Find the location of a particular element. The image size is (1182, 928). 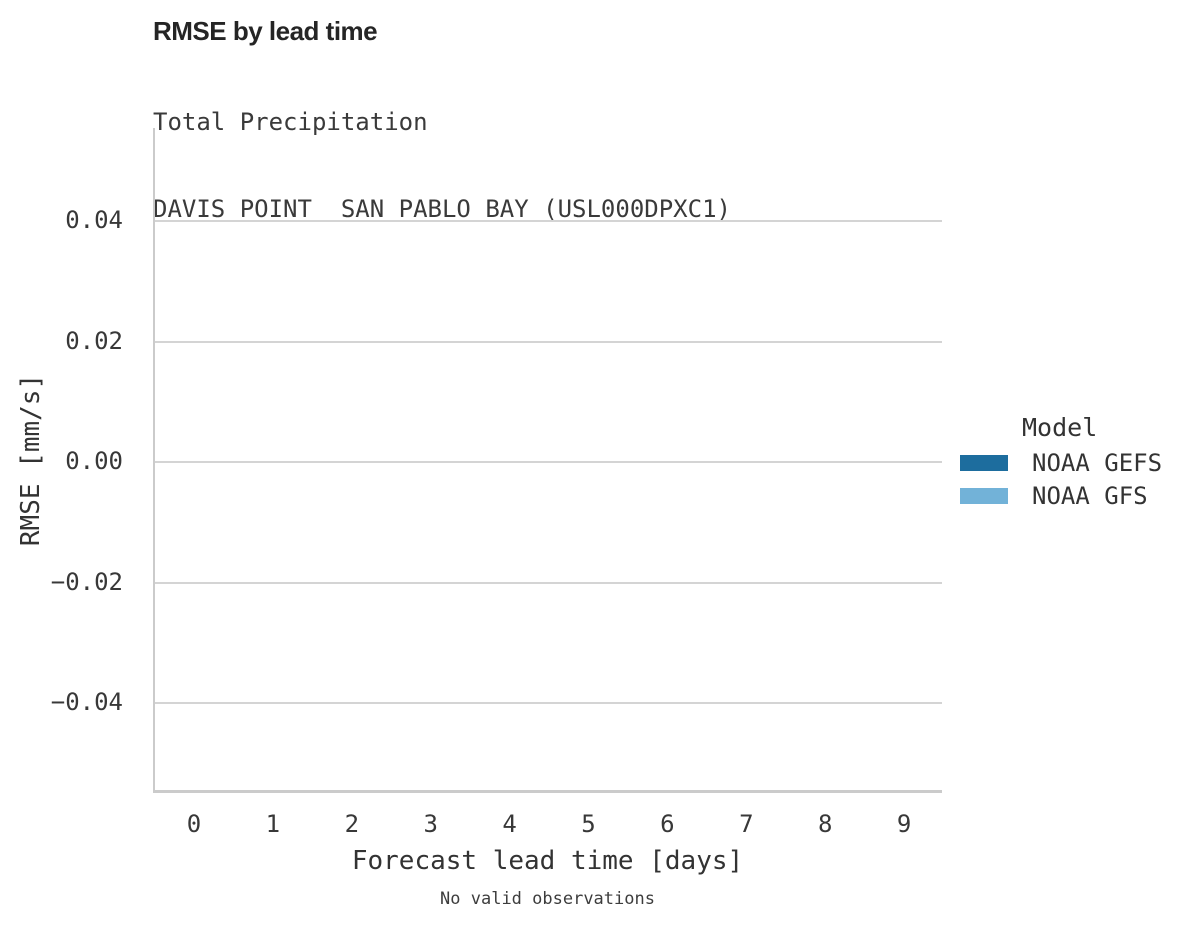

legend-item-label: NOAA GFS is located at coordinates (1090, 496).